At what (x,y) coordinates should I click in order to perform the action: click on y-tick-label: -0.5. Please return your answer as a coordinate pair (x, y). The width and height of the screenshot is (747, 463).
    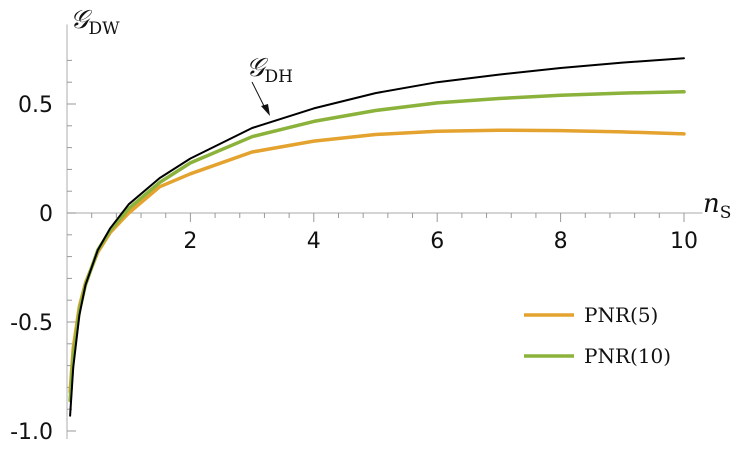
    Looking at the image, I should click on (31, 323).